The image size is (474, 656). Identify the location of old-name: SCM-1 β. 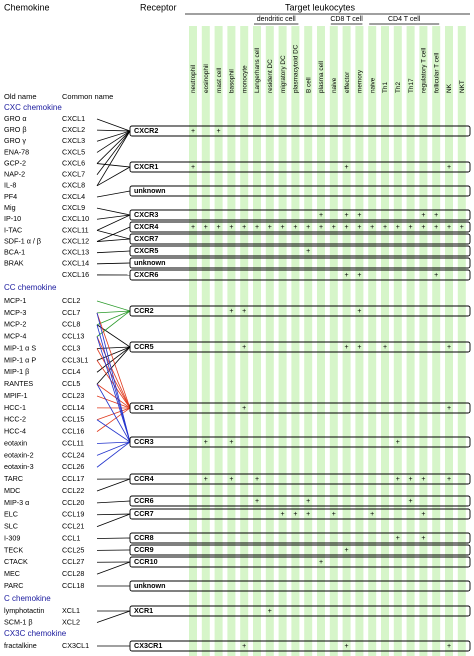
(18, 621).